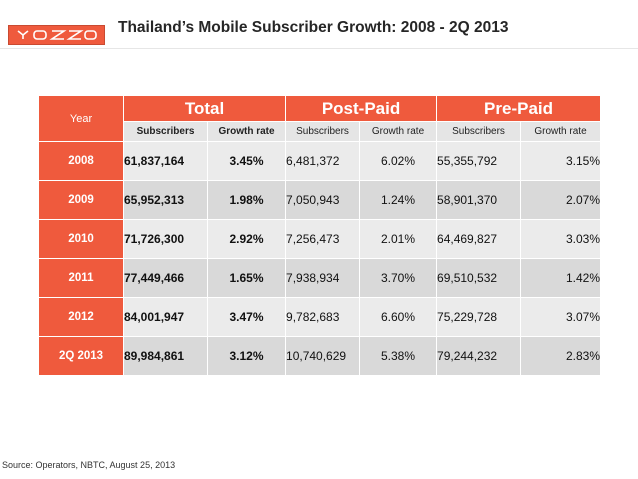 This screenshot has height=479, width=638. What do you see at coordinates (81, 356) in the screenshot?
I see `year-cell: 2Q 2013` at bounding box center [81, 356].